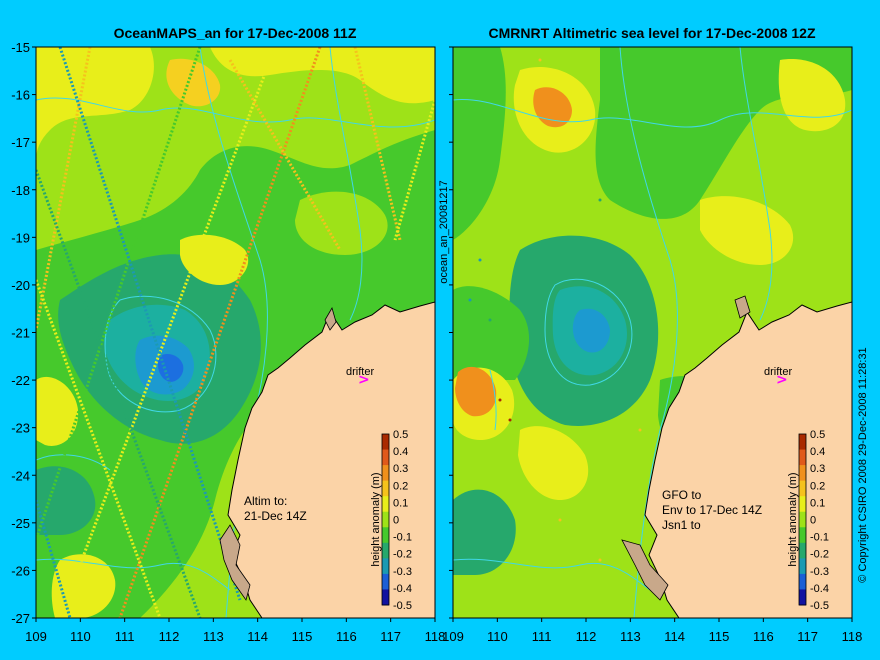 The width and height of the screenshot is (880, 660). Describe the element at coordinates (36, 636) in the screenshot. I see `left-x-tick-label: 109` at that location.